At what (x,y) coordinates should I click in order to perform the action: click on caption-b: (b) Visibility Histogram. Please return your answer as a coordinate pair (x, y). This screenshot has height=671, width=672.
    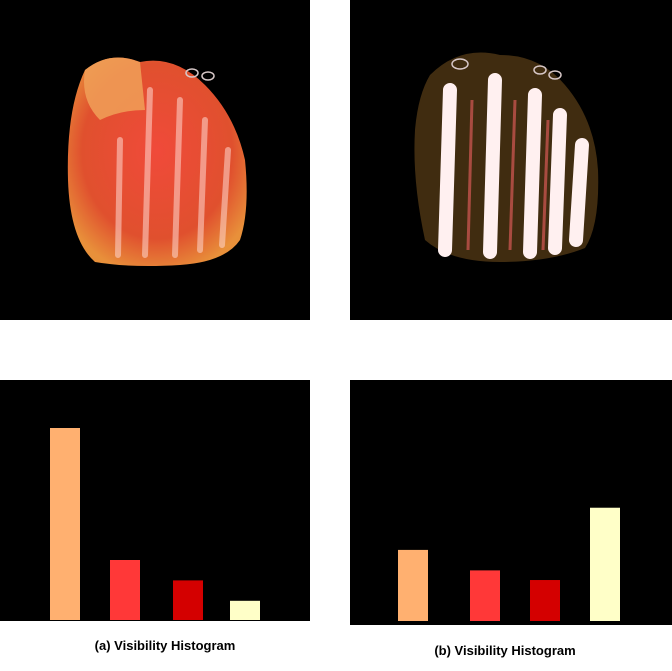
    Looking at the image, I should click on (505, 650).